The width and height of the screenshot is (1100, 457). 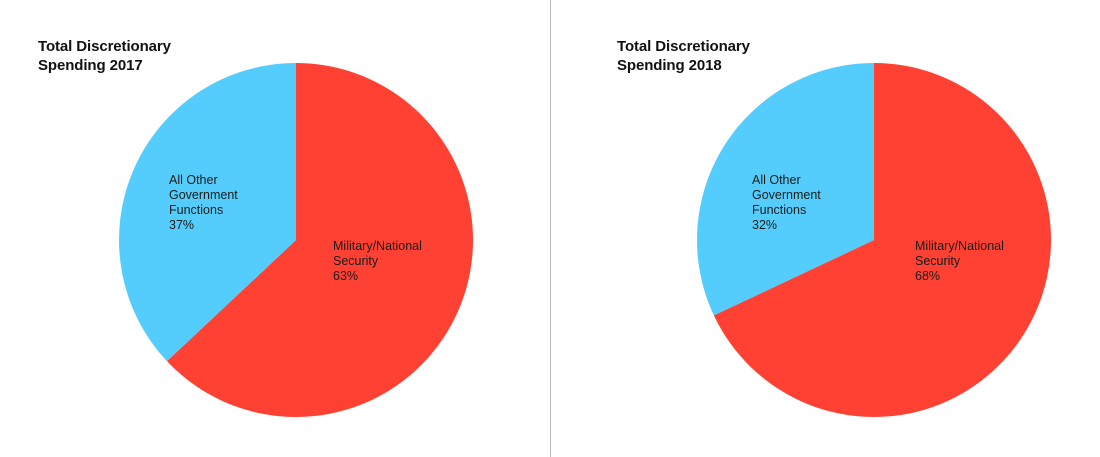 I want to click on slice-label-other: All Other Government Functions 32%, so click(x=786, y=202).